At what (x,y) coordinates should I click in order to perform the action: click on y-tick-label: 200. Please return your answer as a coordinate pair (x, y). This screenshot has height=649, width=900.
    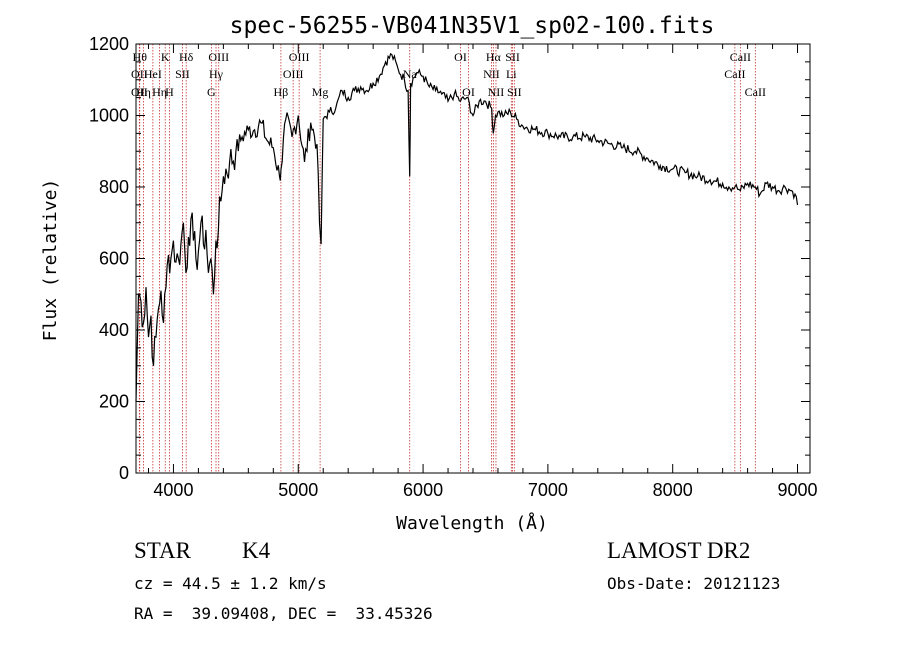
    Looking at the image, I should click on (114, 402).